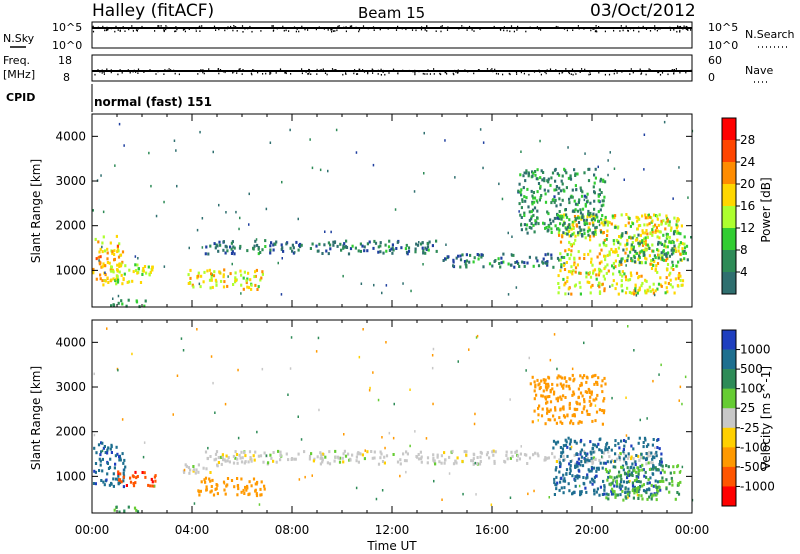 This screenshot has height=554, width=800. Describe the element at coordinates (70, 342) in the screenshot. I see `y-tick-label: 4000` at that location.